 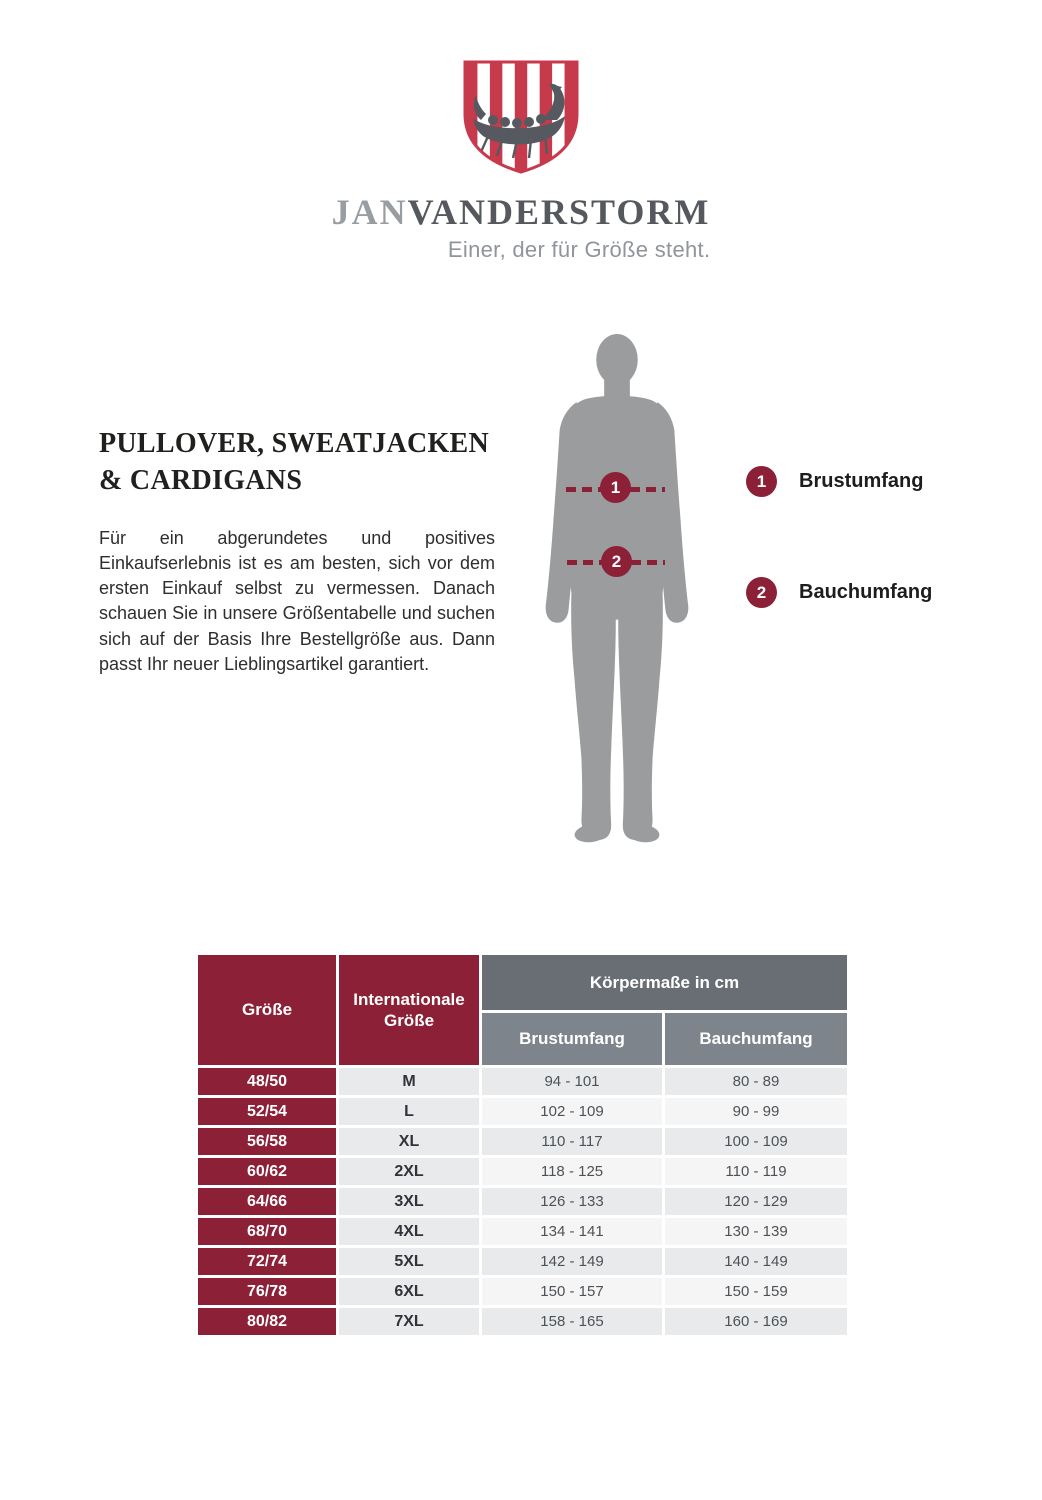 I want to click on intl-size-cell: 2XL, so click(x=409, y=1171).